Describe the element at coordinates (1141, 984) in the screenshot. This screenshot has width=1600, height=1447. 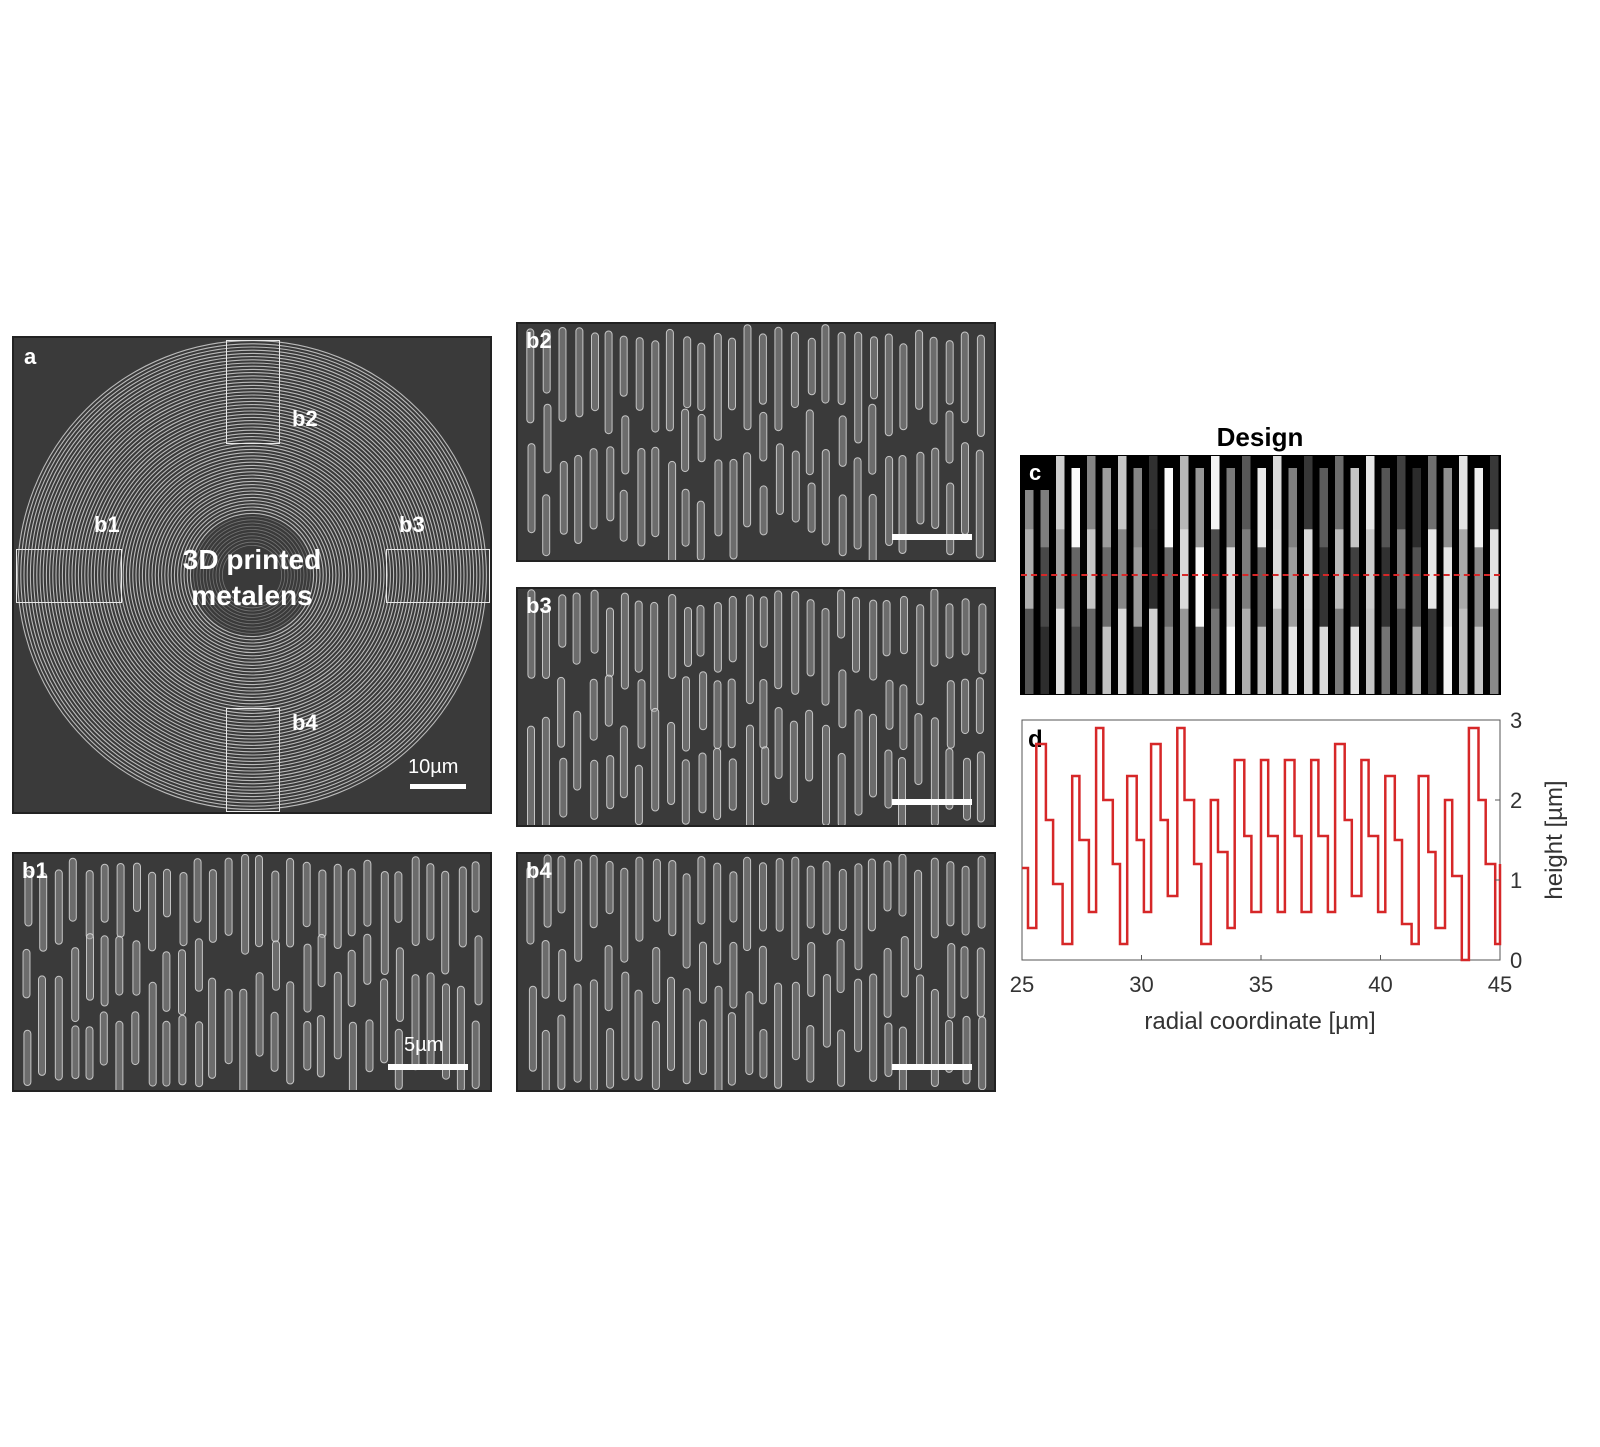
I see `x-tick-label: 30` at that location.